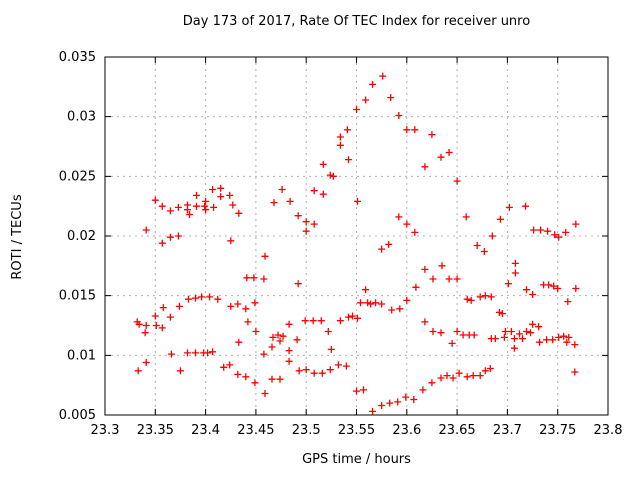 This screenshot has width=640, height=480. Describe the element at coordinates (406, 430) in the screenshot. I see `x-tick-label: 23.6` at that location.